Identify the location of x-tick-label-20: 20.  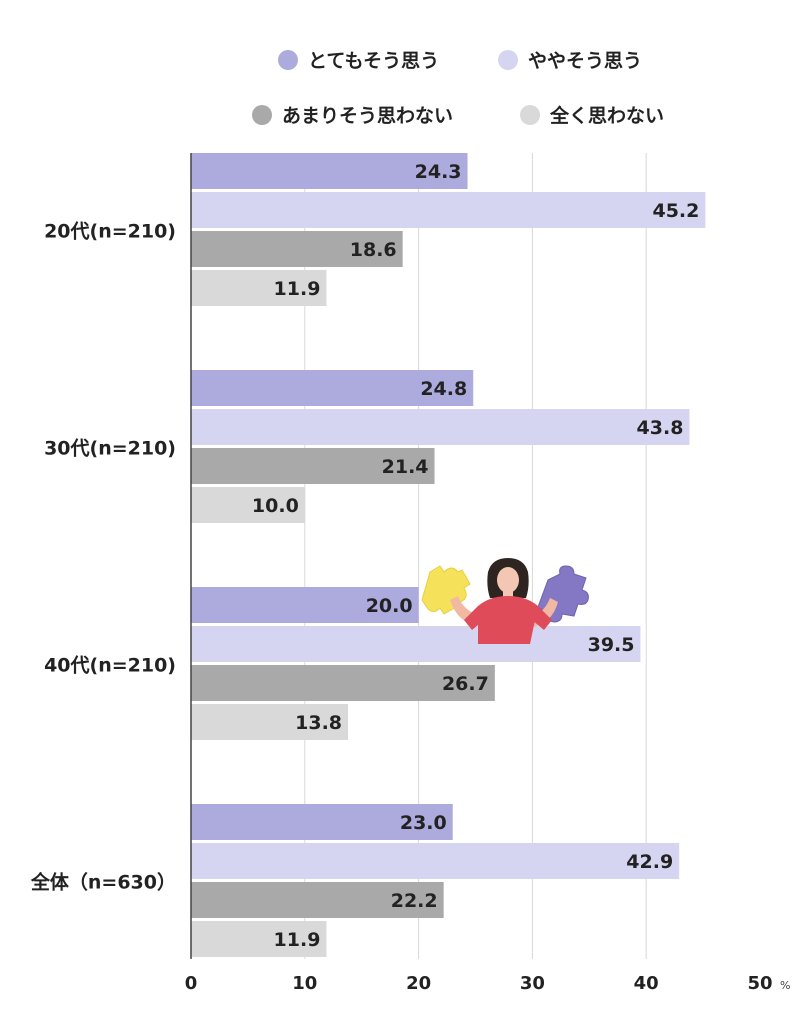
(418, 983).